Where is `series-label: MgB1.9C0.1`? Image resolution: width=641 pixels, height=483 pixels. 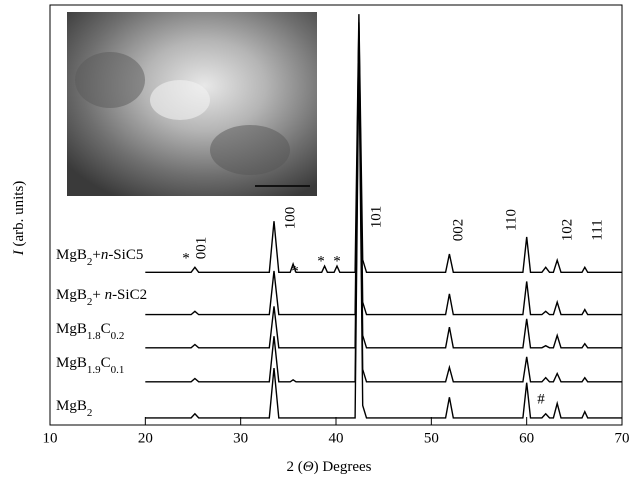
series-label: MgB1.9C0.1 is located at coordinates (90, 365).